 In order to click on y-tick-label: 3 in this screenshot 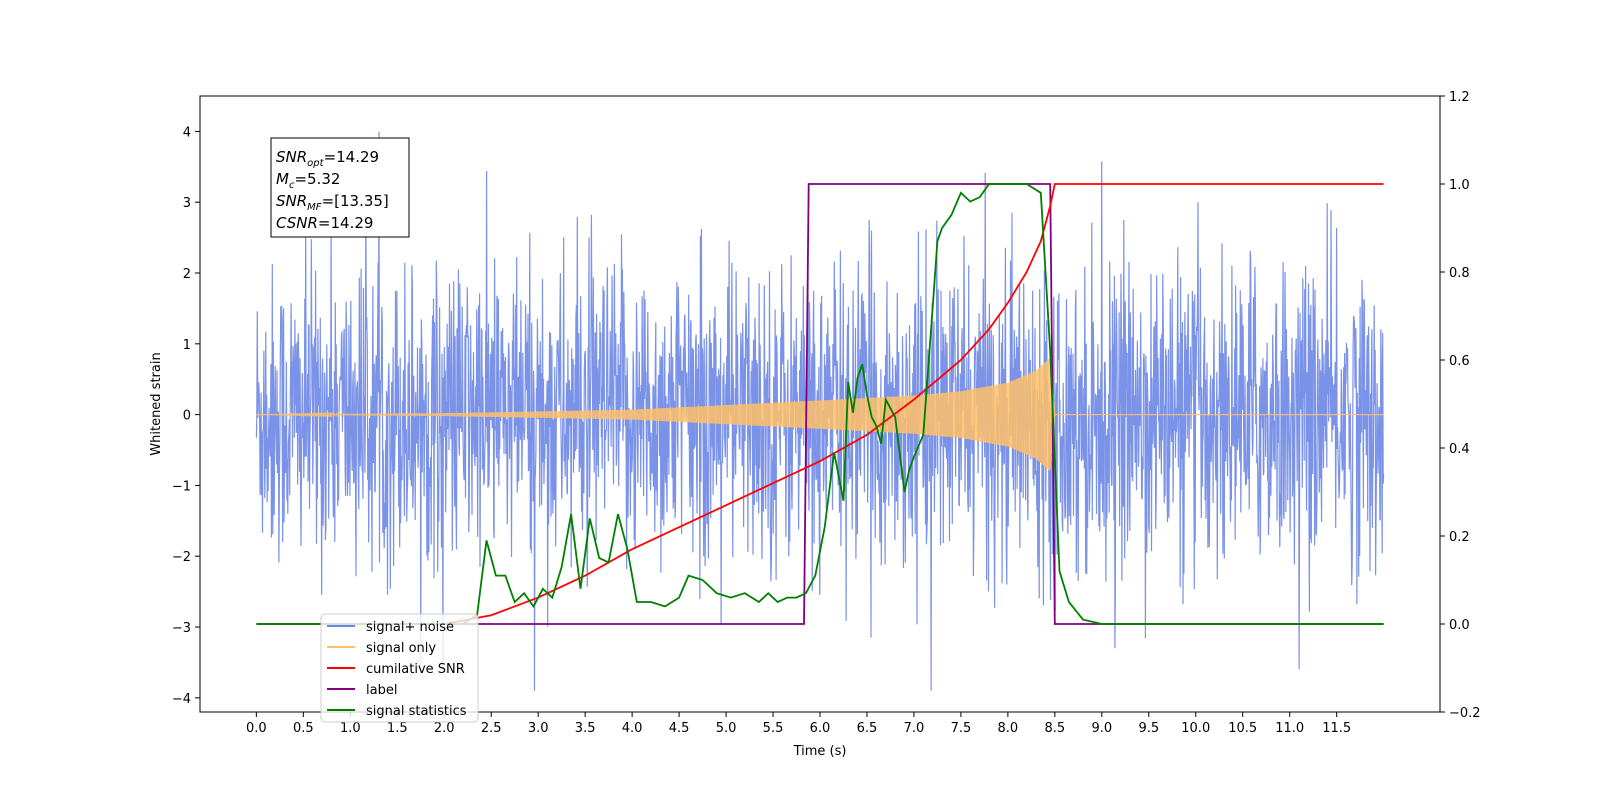, I will do `click(187, 203)`.